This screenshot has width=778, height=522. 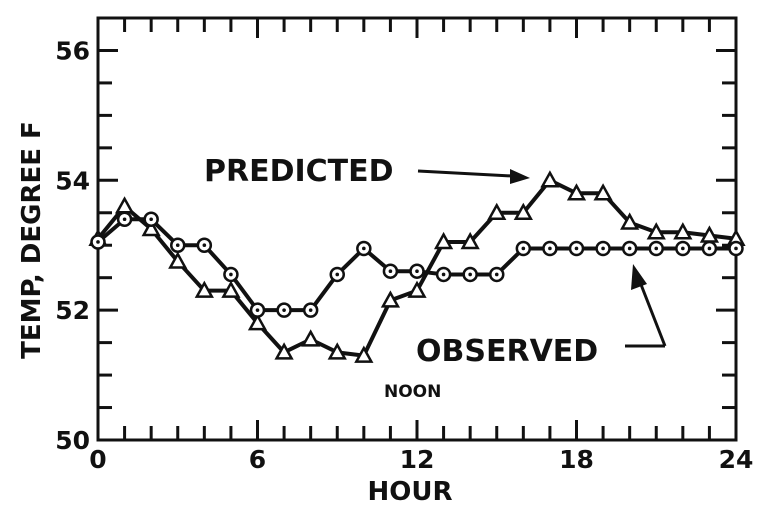 I want to click on x-tick-label: 6, so click(x=257, y=459).